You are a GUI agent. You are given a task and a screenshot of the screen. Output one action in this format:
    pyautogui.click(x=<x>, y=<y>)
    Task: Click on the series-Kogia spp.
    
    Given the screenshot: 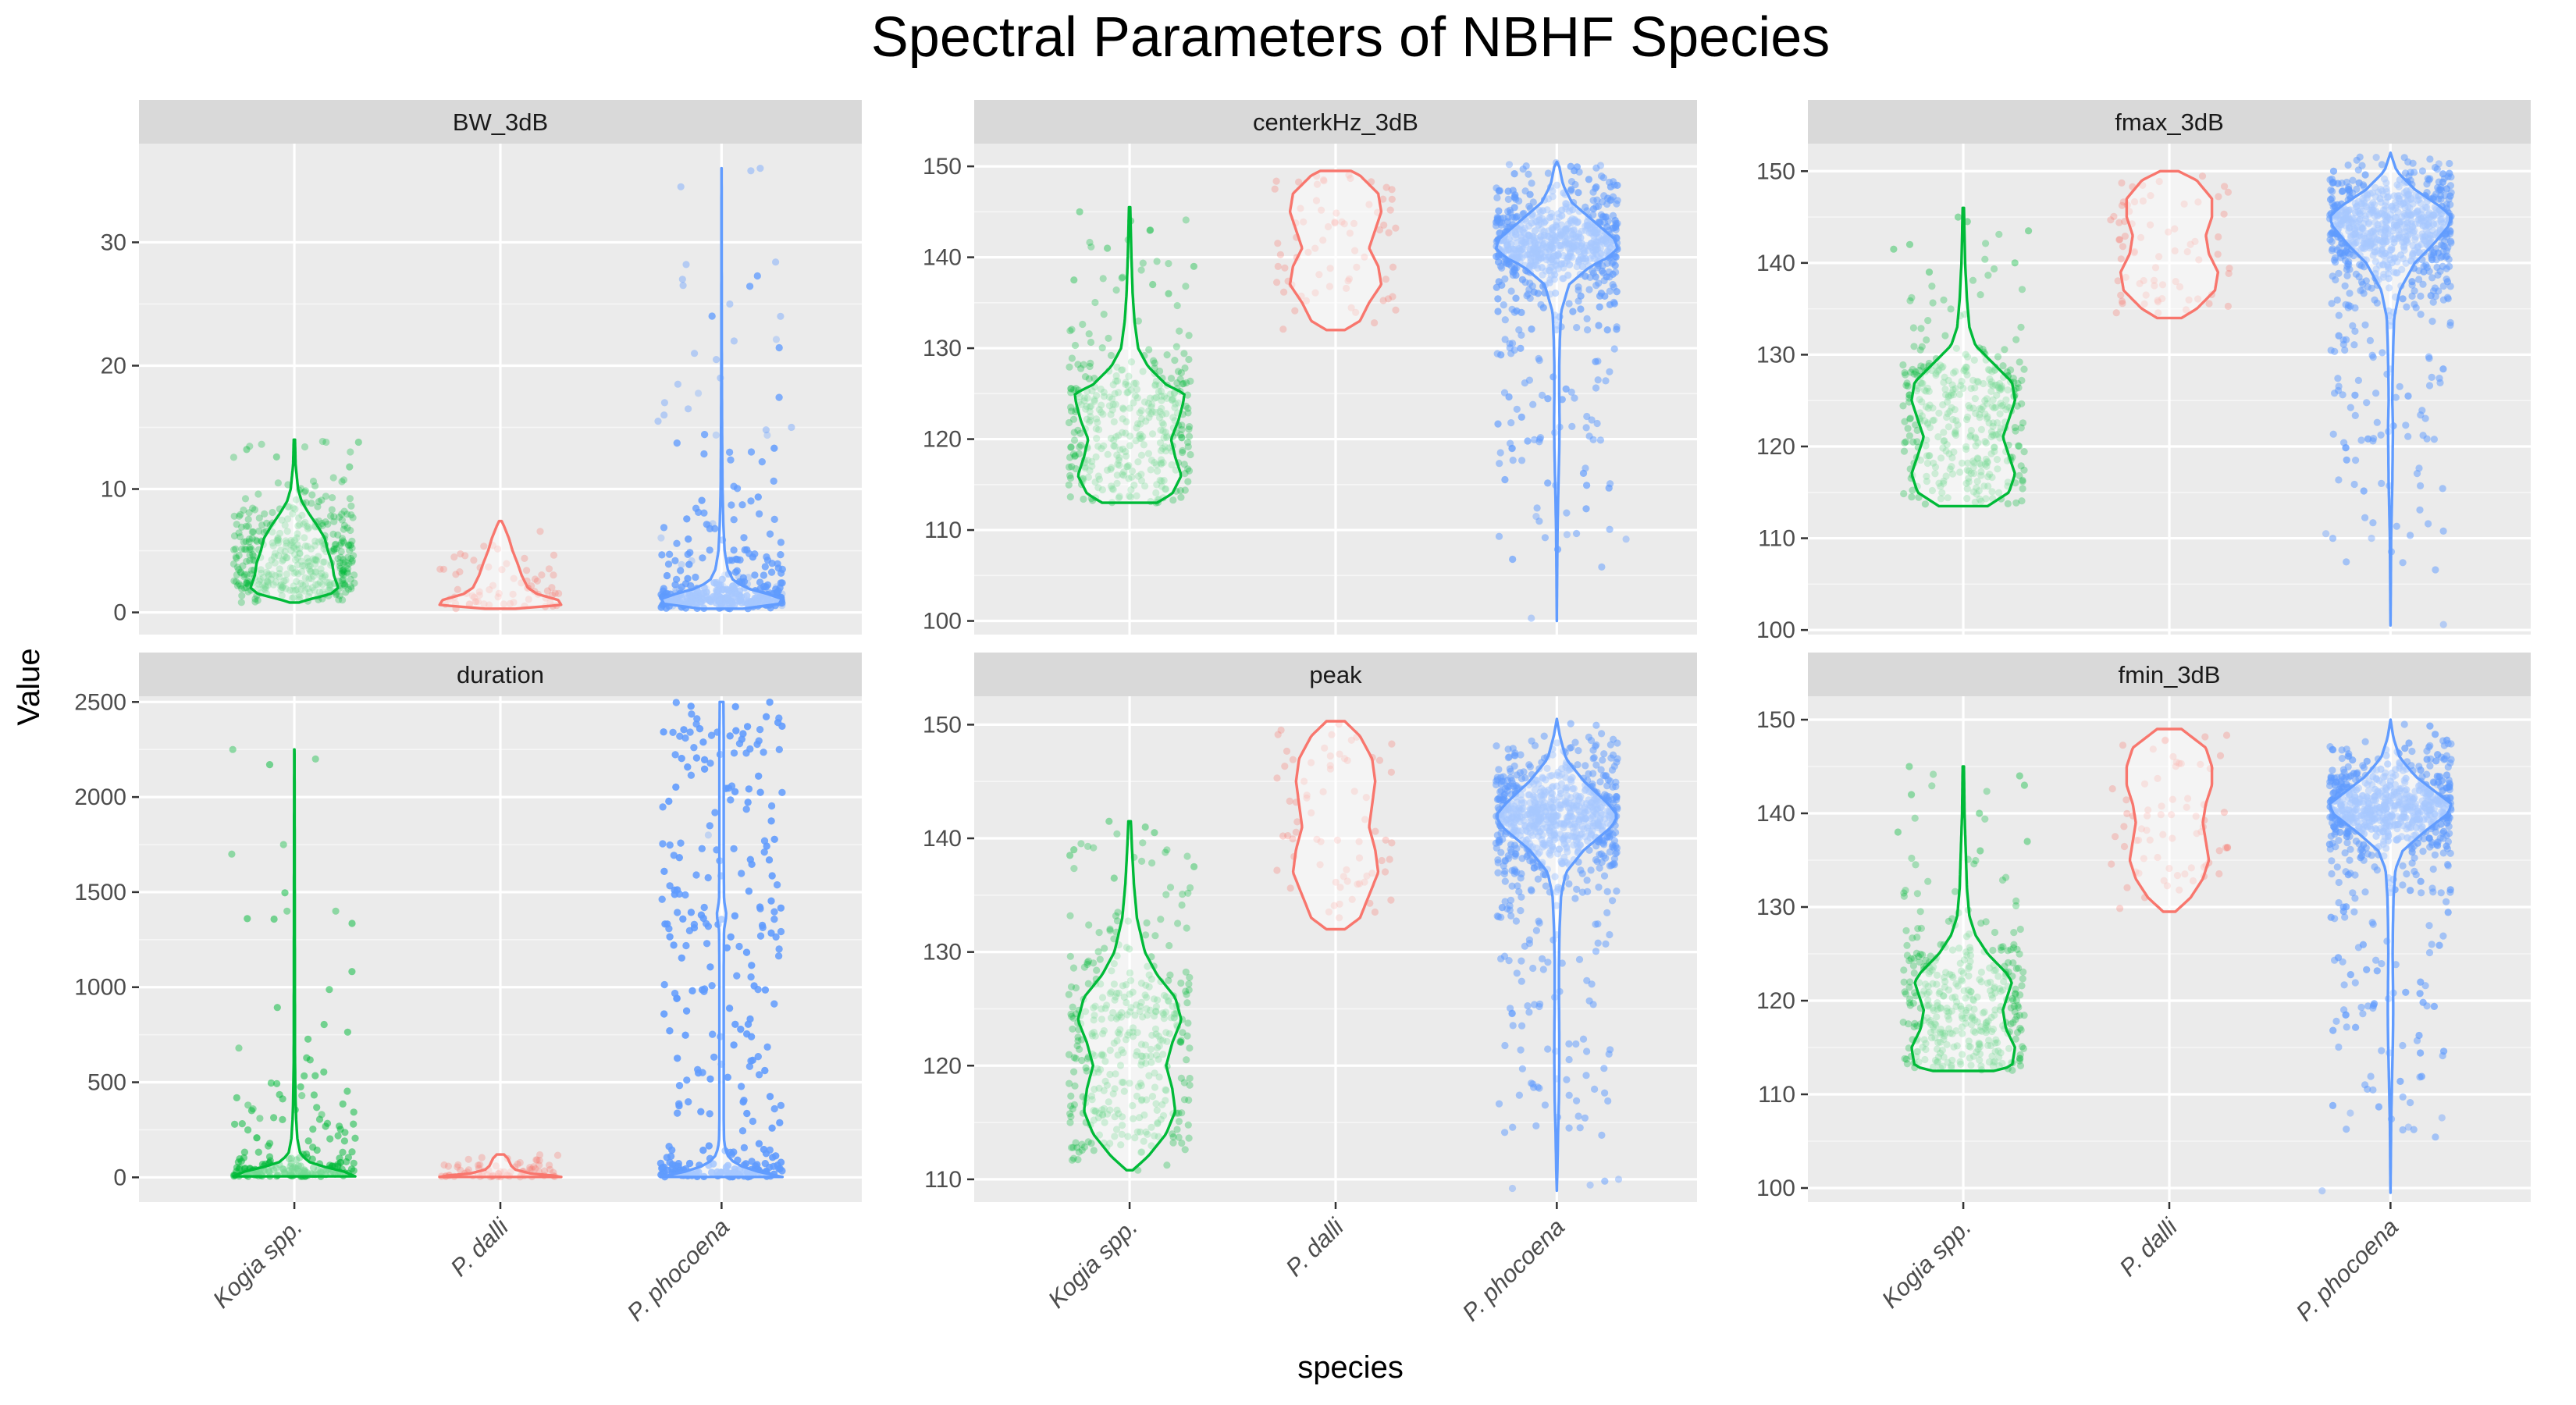 What is the action you would take?
    pyautogui.click(x=295, y=521)
    